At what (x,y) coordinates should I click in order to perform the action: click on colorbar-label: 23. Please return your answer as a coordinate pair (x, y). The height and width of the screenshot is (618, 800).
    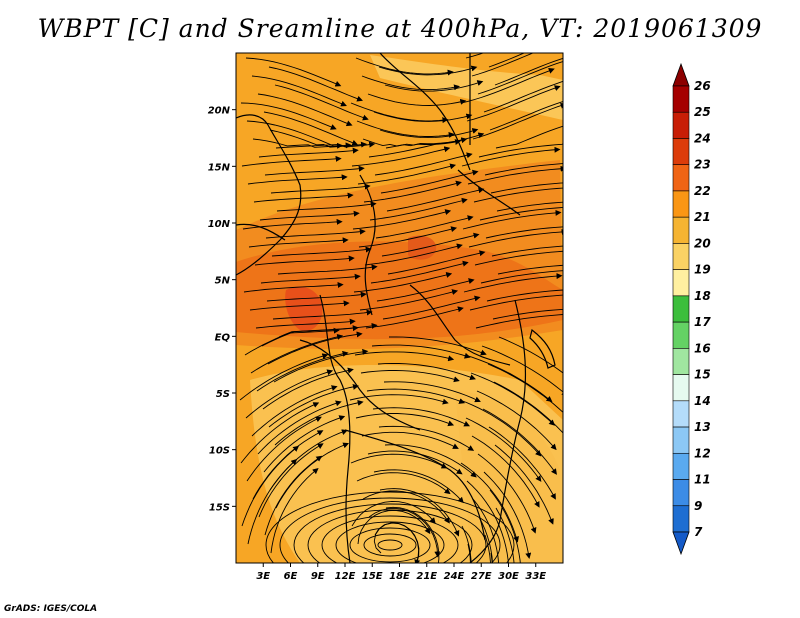
    Looking at the image, I should click on (702, 165).